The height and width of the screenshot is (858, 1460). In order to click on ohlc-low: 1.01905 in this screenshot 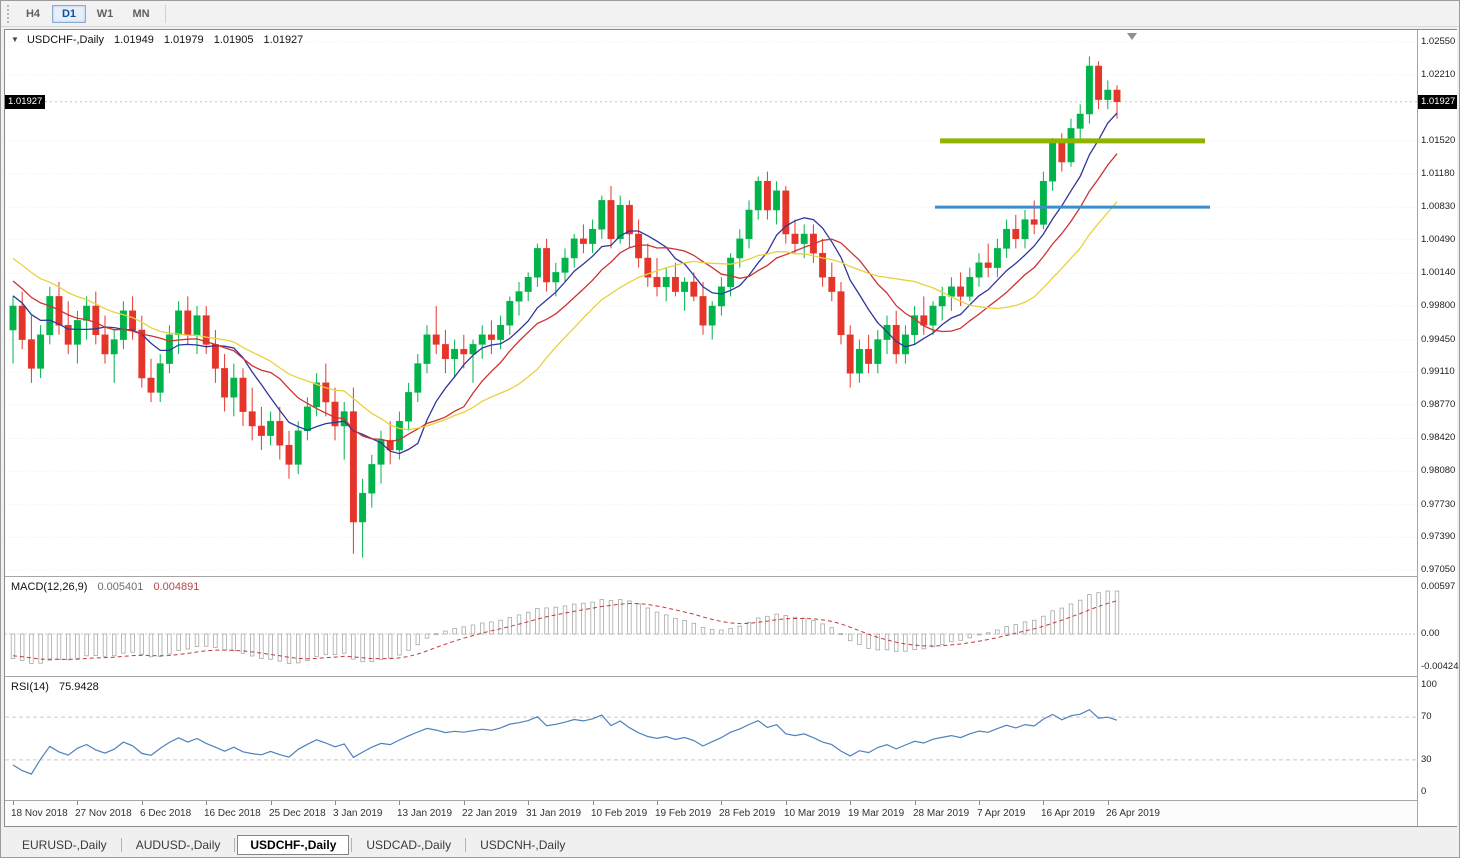, I will do `click(233, 40)`.